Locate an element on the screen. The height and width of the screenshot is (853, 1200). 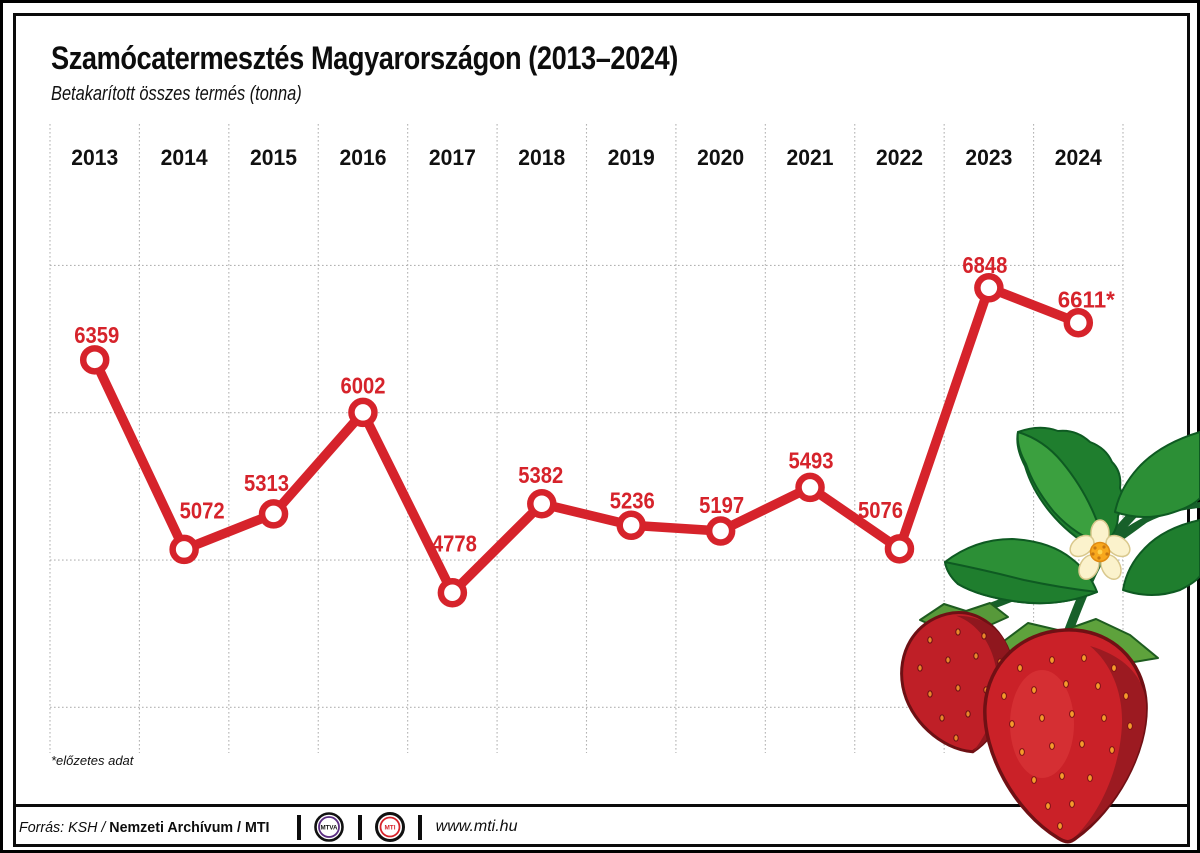
year-label: 2019 is located at coordinates (631, 157).